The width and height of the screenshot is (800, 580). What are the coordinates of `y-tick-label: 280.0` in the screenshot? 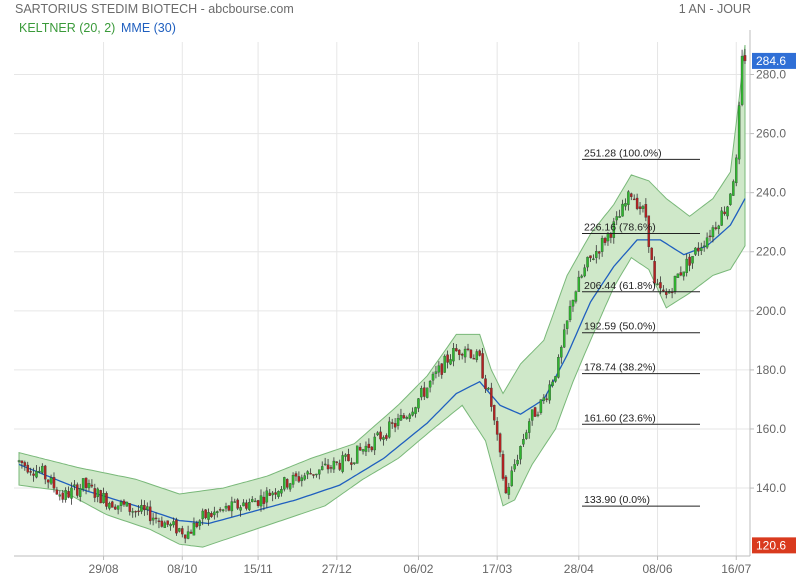 It's located at (771, 74).